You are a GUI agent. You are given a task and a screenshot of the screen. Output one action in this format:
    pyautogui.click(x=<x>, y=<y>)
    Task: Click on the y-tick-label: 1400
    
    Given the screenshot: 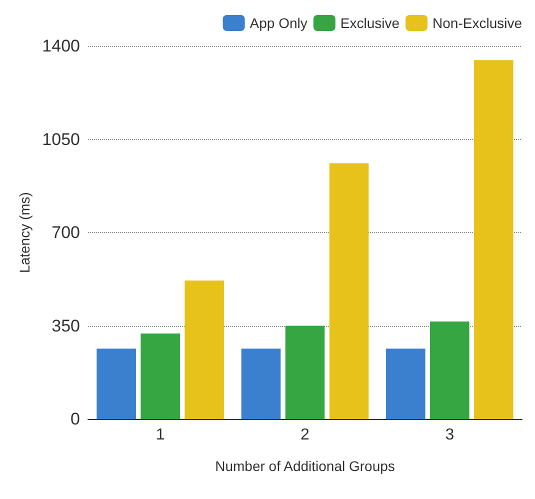 What is the action you would take?
    pyautogui.click(x=61, y=46)
    